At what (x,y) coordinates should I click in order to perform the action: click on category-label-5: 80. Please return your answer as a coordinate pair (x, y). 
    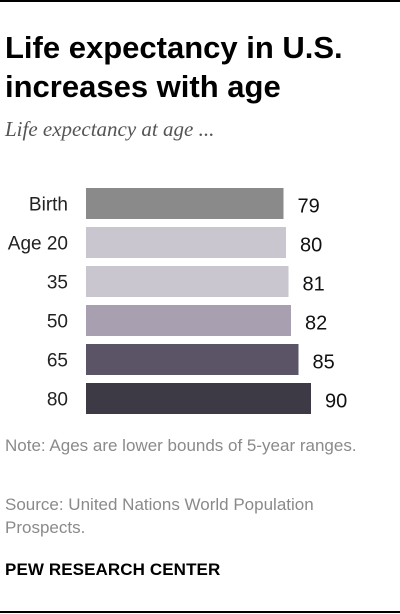
    Looking at the image, I should click on (57, 400).